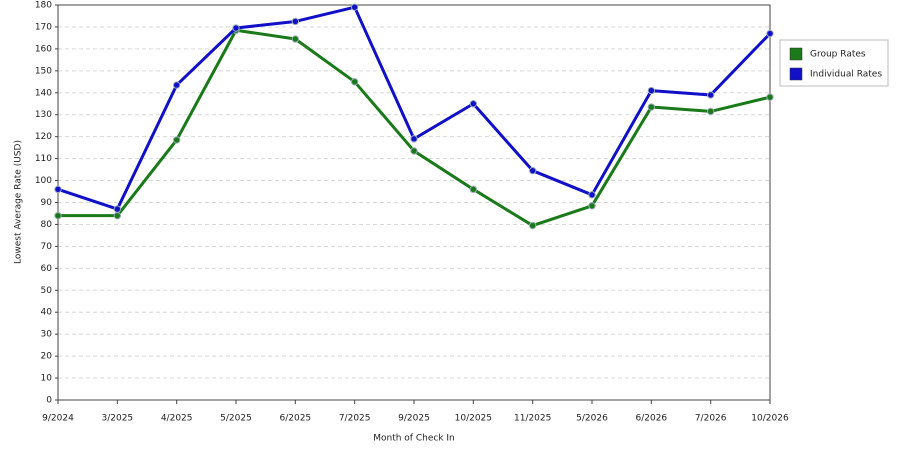 Image resolution: width=900 pixels, height=450 pixels. What do you see at coordinates (43, 115) in the screenshot?
I see `y-tick-label: 130` at bounding box center [43, 115].